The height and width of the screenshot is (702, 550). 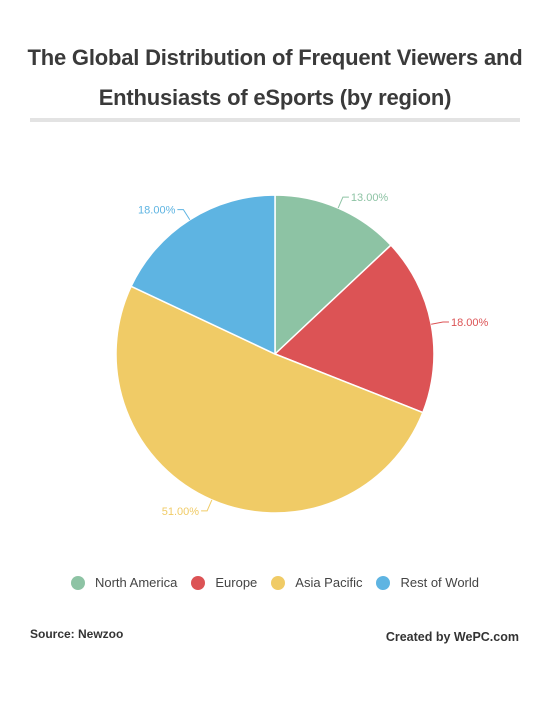 What do you see at coordinates (157, 211) in the screenshot?
I see `data-label-rest-of-world: 18.00%` at bounding box center [157, 211].